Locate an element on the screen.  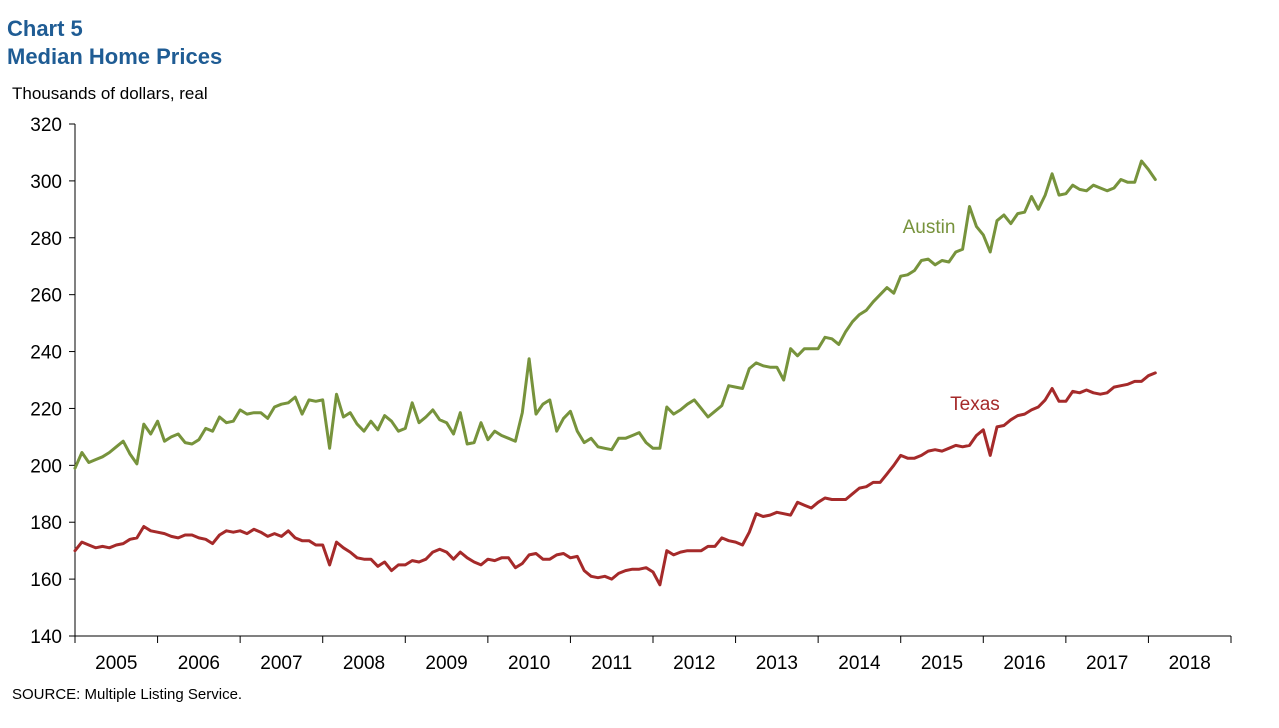
y-tick-label: 220 is located at coordinates (46, 409).